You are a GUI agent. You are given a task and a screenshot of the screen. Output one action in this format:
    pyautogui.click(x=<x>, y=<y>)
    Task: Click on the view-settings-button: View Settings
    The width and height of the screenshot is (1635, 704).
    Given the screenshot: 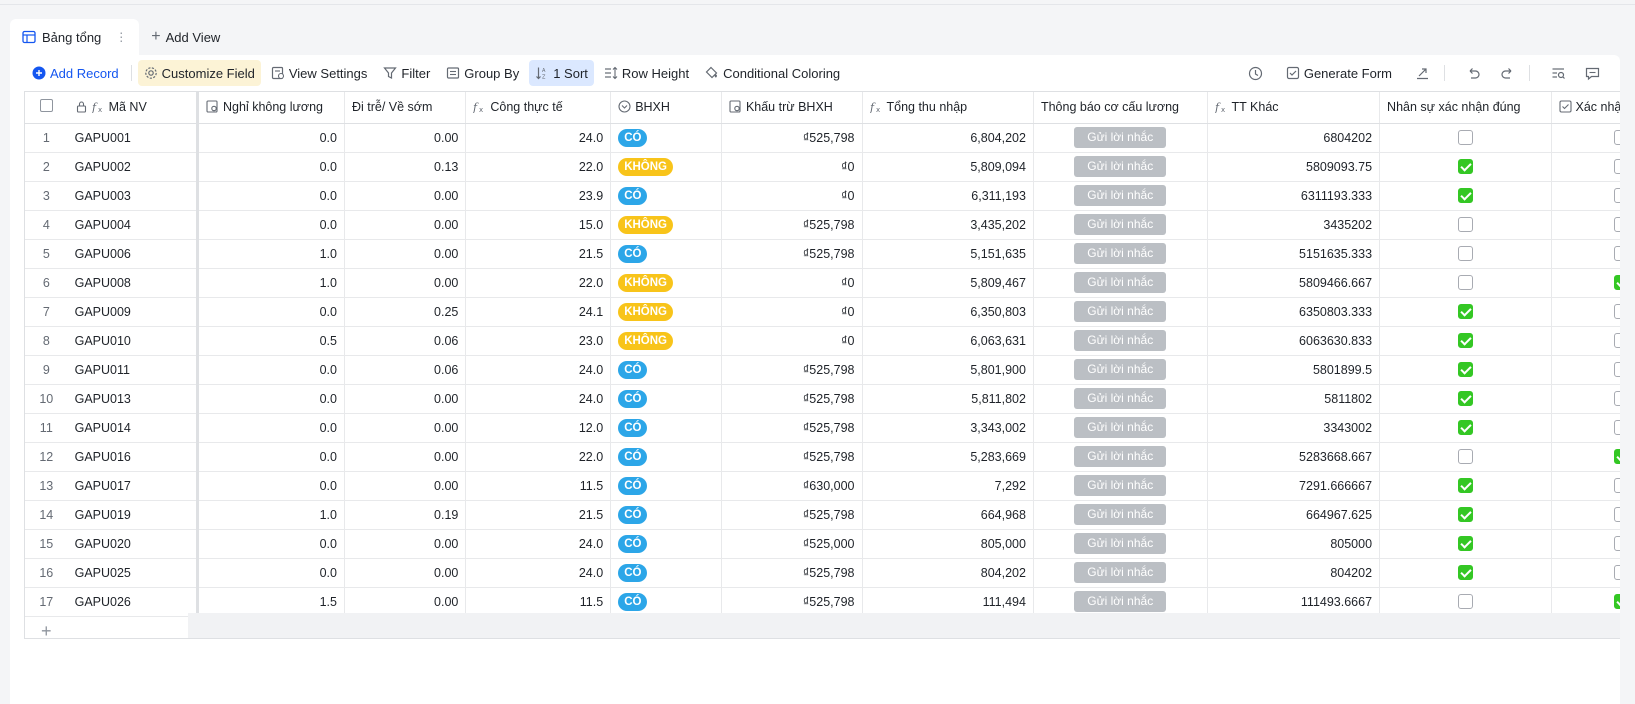 What is the action you would take?
    pyautogui.click(x=319, y=73)
    